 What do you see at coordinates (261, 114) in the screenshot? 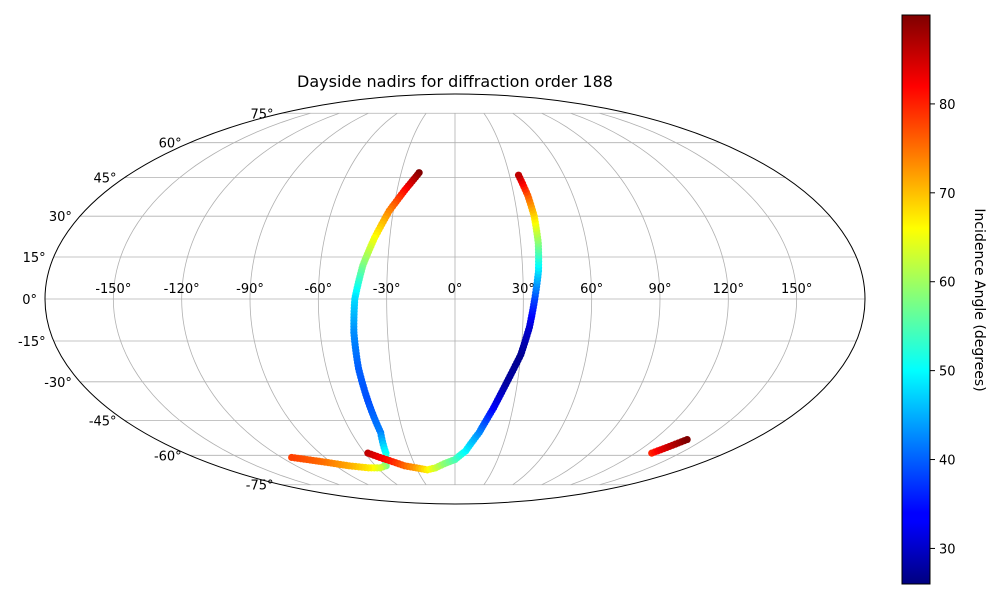
I see `latitude-tick-label: 75°` at bounding box center [261, 114].